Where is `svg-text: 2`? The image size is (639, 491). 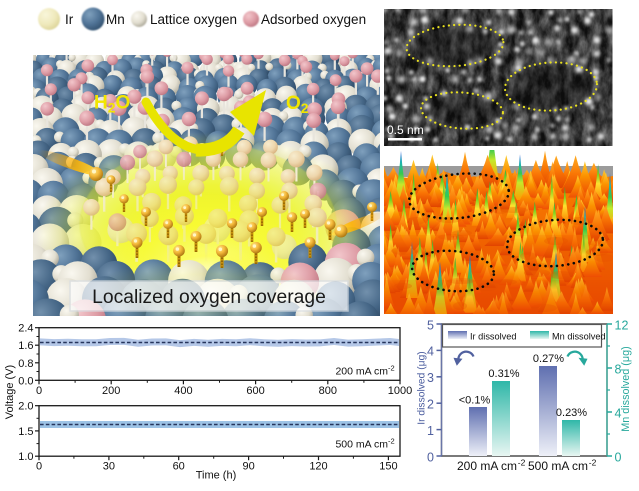
svg-text: 2 is located at coordinates (430, 405).